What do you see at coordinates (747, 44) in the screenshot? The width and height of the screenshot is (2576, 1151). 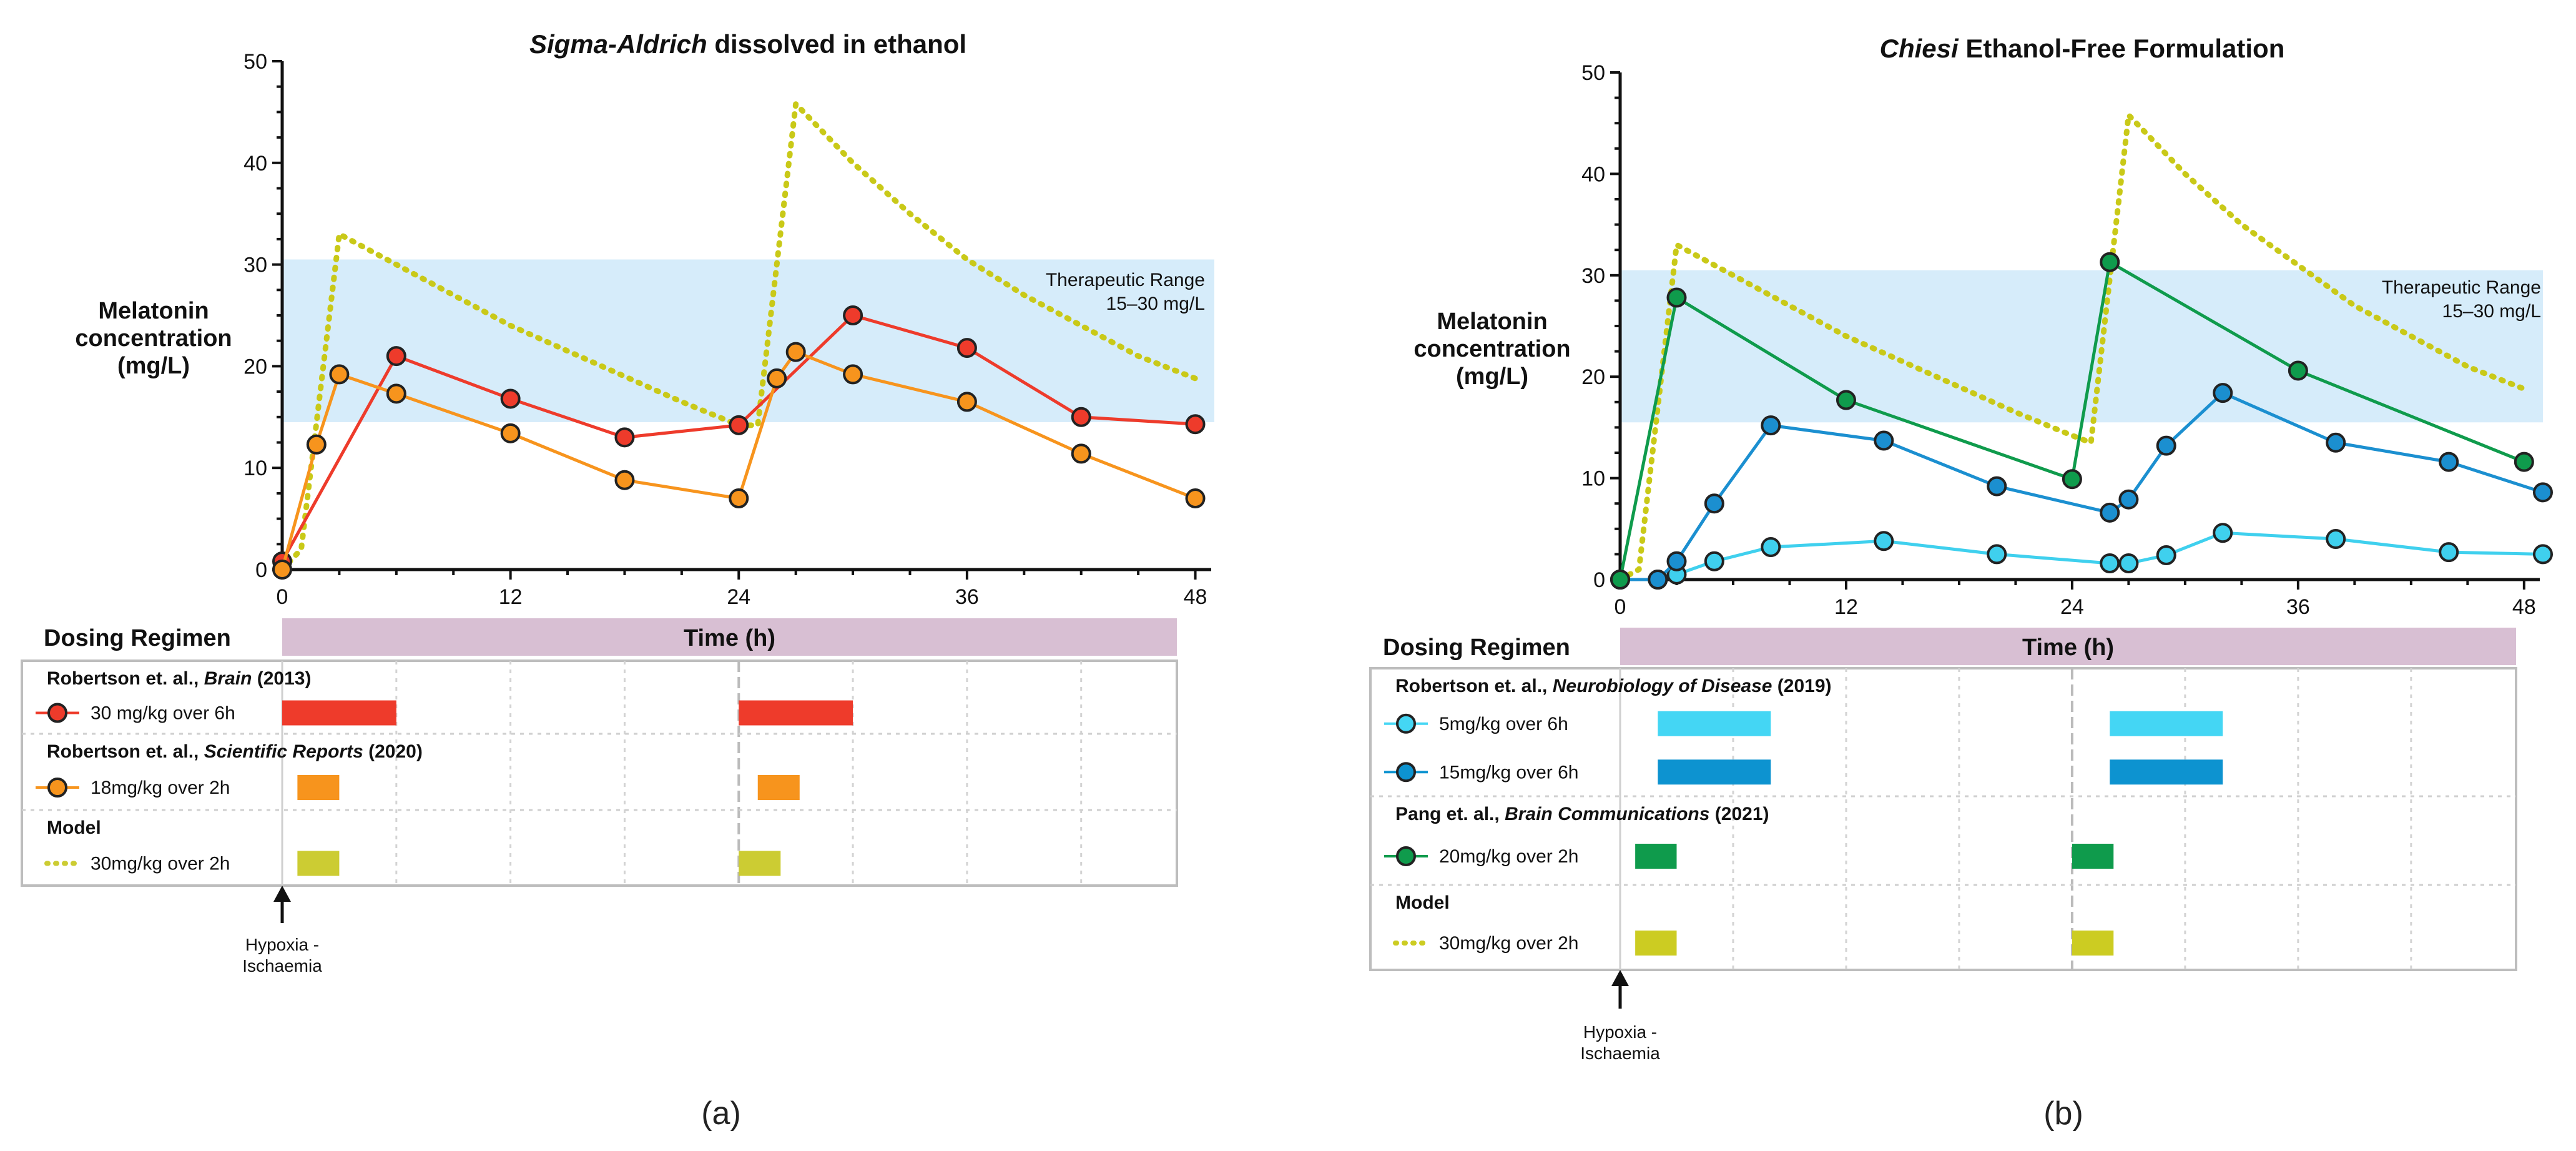 I see `chart-title: Sigma-Aldrich dissolved in ethanol` at bounding box center [747, 44].